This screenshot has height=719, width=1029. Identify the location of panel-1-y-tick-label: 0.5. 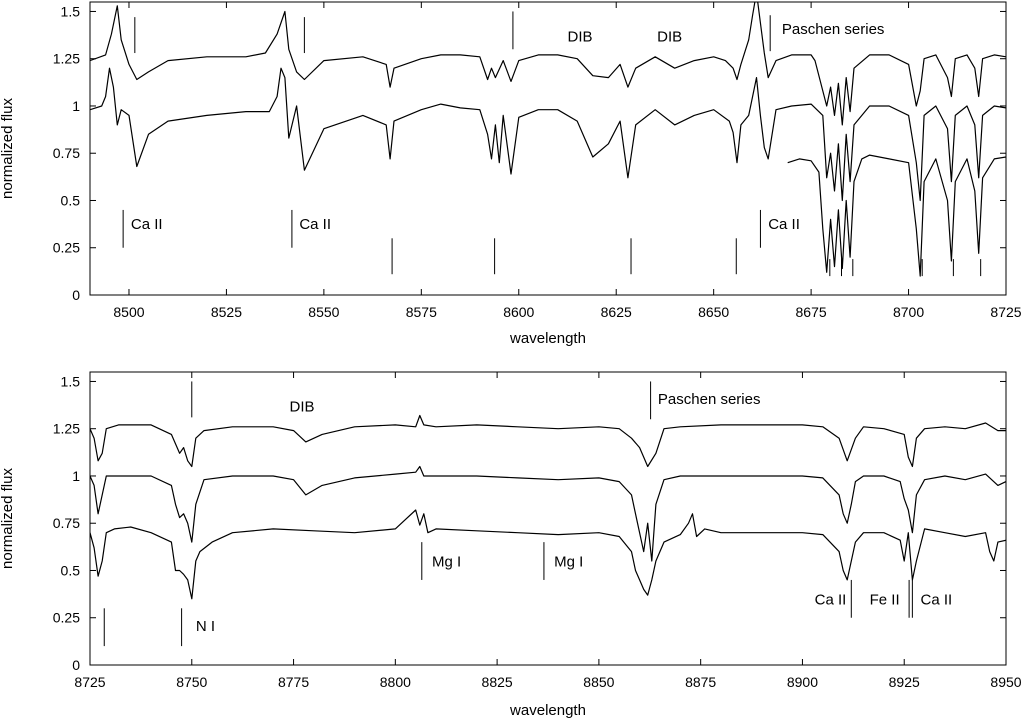
(71, 200).